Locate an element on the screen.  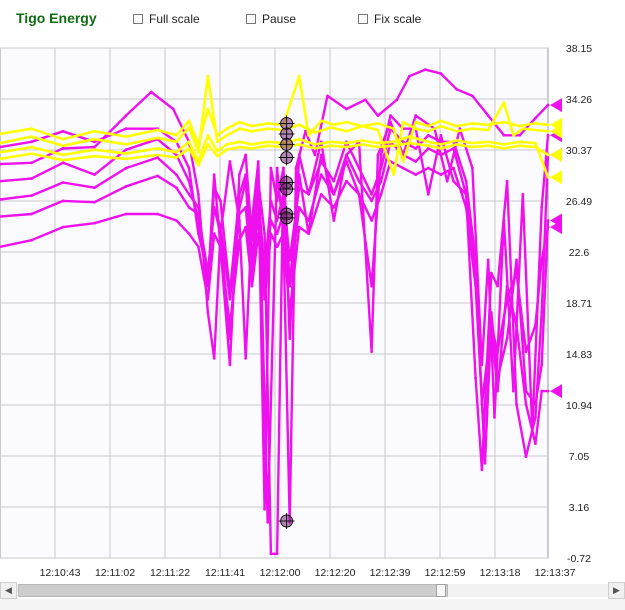
arrow-right-icon: ▶ is located at coordinates (616, 590).